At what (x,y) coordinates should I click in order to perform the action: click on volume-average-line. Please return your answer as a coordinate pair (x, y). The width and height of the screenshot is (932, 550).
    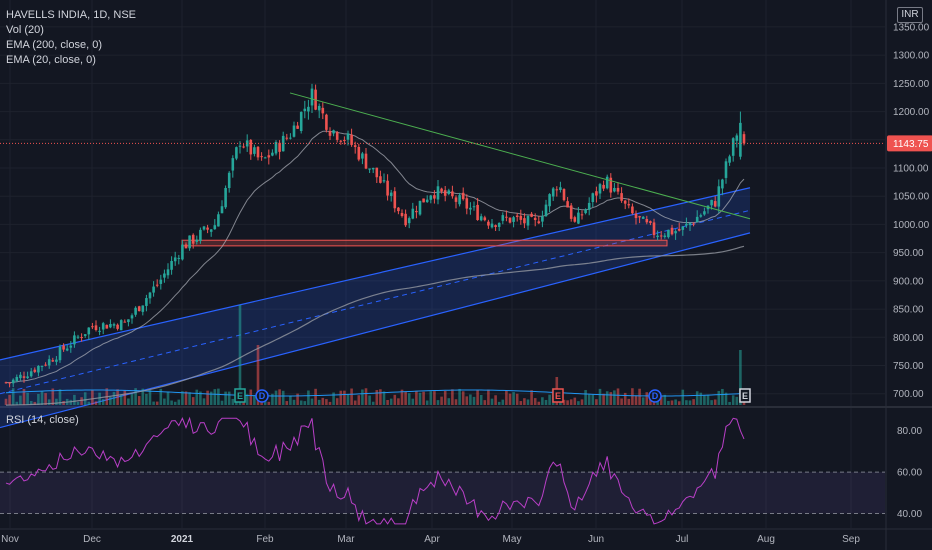
    Looking at the image, I should click on (375, 393).